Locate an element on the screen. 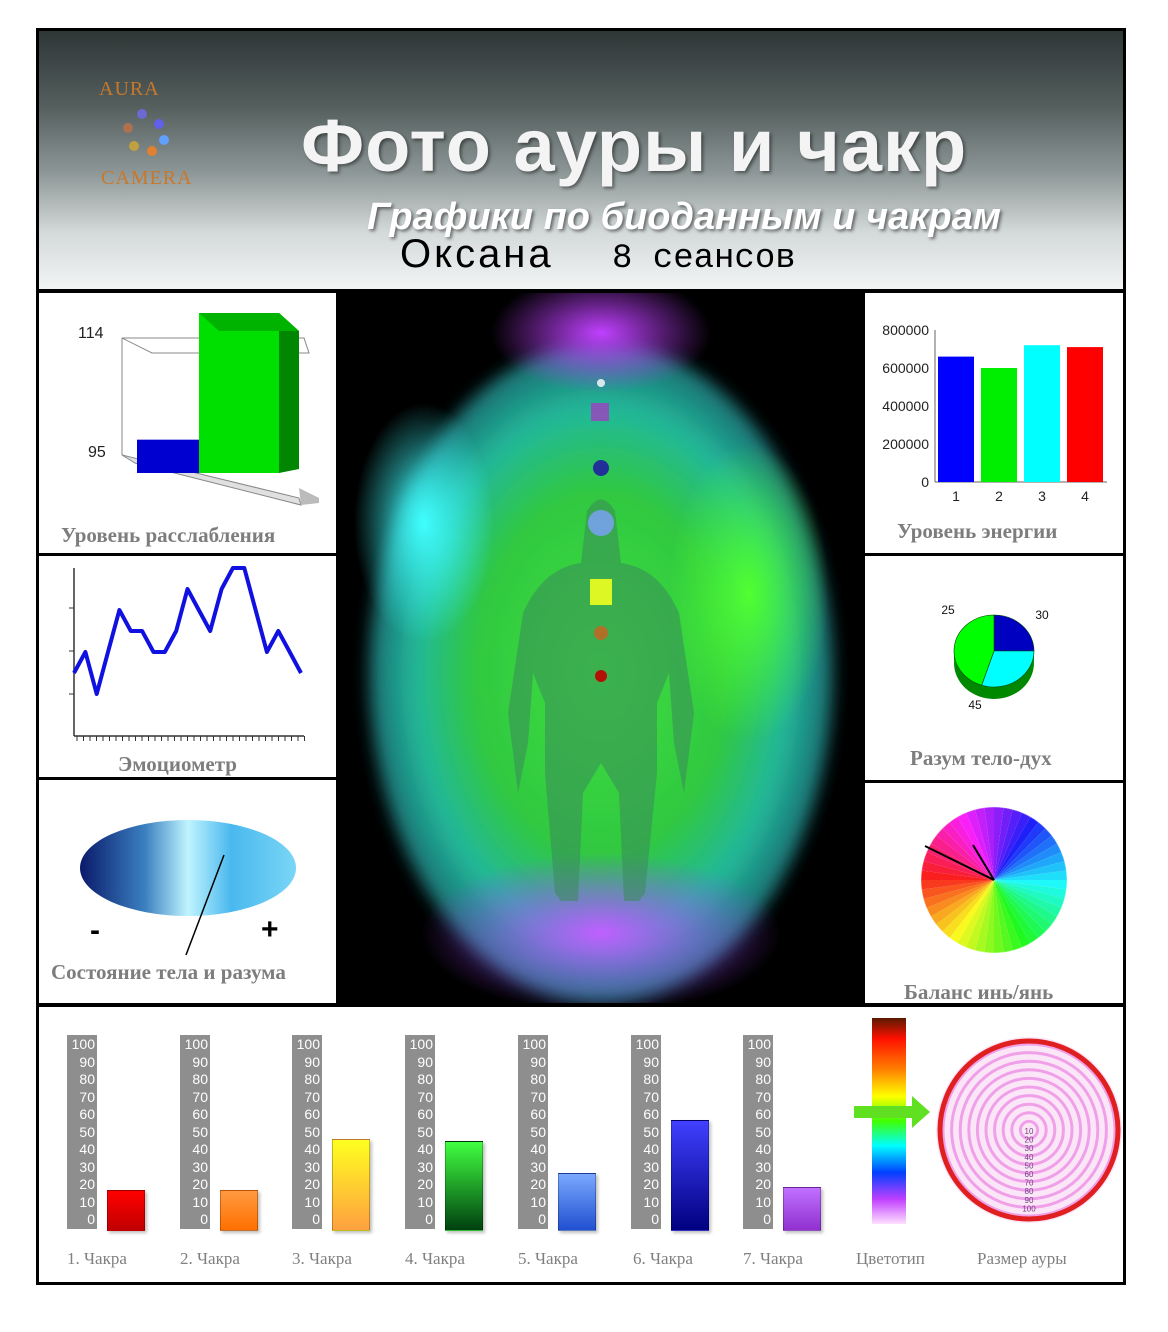 The height and width of the screenshot is (1332, 1168). body-mind-label: Состояние тела и разума is located at coordinates (168, 972).